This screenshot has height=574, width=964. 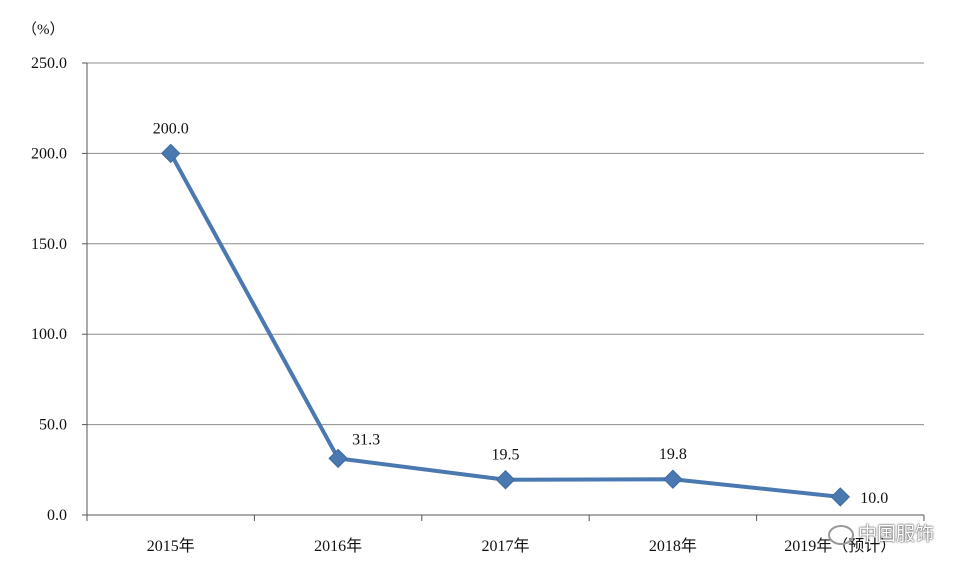 What do you see at coordinates (840, 534) in the screenshot?
I see `wechat-logo-icon` at bounding box center [840, 534].